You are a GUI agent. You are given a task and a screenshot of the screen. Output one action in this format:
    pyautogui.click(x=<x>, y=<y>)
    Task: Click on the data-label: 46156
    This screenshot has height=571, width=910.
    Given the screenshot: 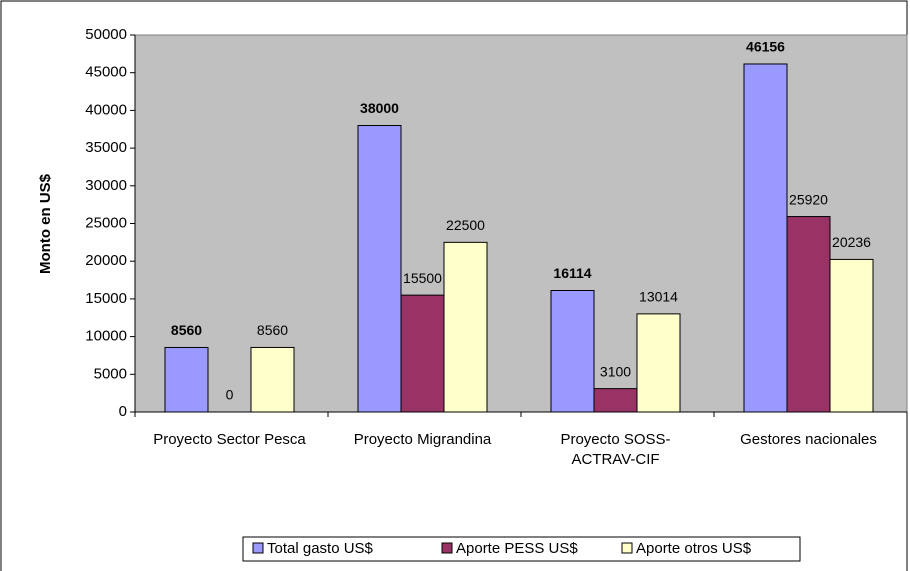 What is the action you would take?
    pyautogui.click(x=765, y=47)
    